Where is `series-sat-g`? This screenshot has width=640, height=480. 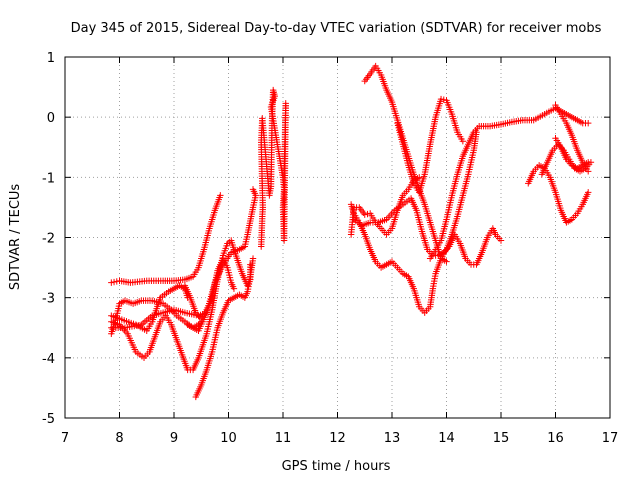 series-sat-g is located at coordinates (224, 328).